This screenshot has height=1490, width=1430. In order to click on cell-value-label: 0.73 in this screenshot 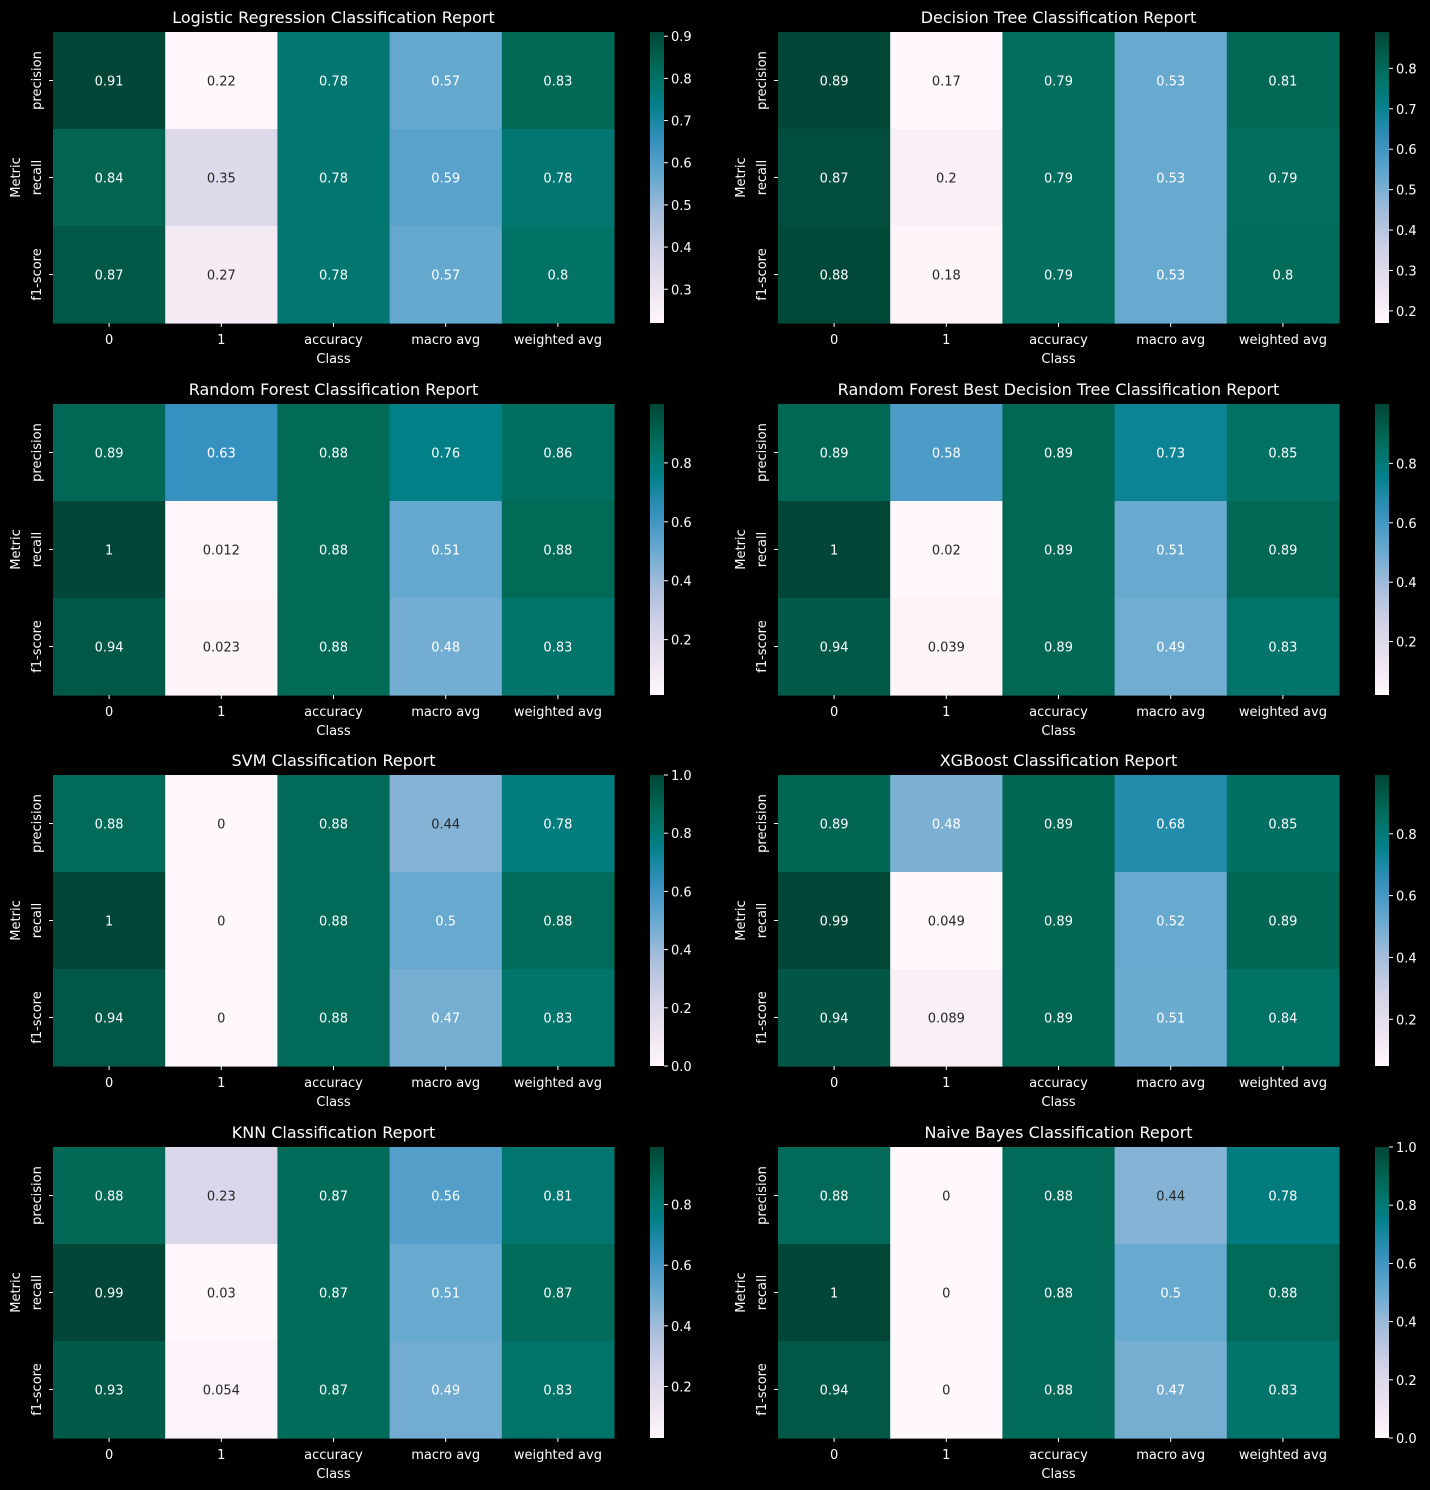, I will do `click(1170, 454)`.